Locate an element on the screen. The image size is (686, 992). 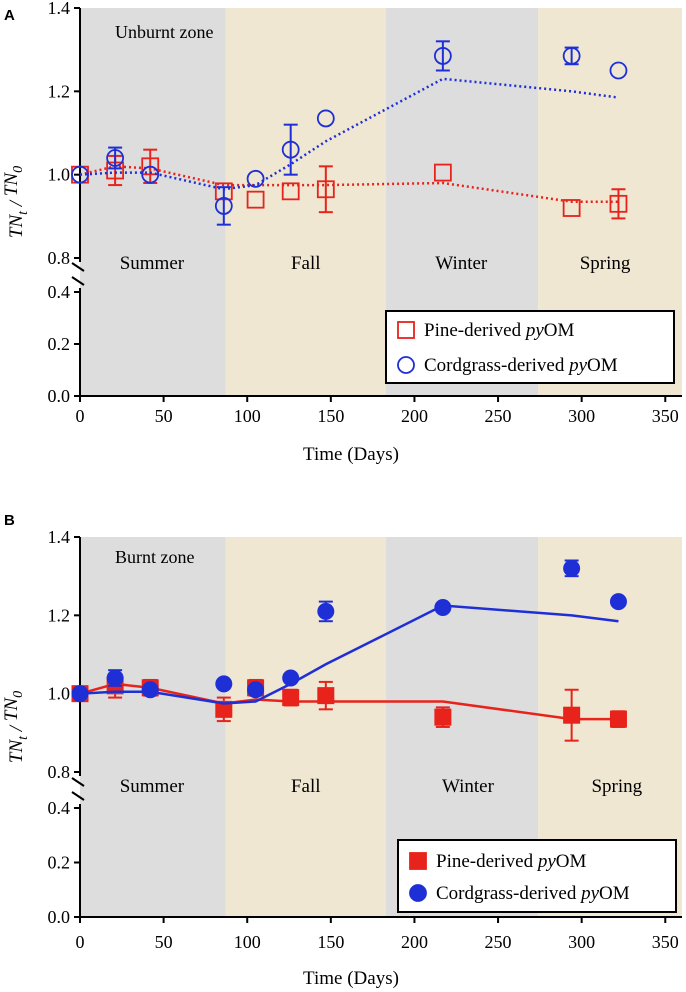
x-tick-label: 50 is located at coordinates (164, 942).